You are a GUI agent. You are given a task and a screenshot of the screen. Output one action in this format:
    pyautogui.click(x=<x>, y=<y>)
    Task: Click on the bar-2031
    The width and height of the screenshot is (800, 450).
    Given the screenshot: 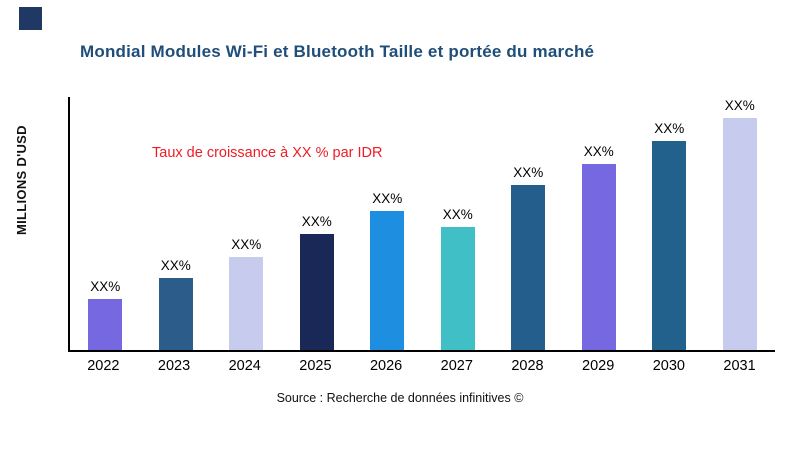 What is the action you would take?
    pyautogui.click(x=739, y=234)
    